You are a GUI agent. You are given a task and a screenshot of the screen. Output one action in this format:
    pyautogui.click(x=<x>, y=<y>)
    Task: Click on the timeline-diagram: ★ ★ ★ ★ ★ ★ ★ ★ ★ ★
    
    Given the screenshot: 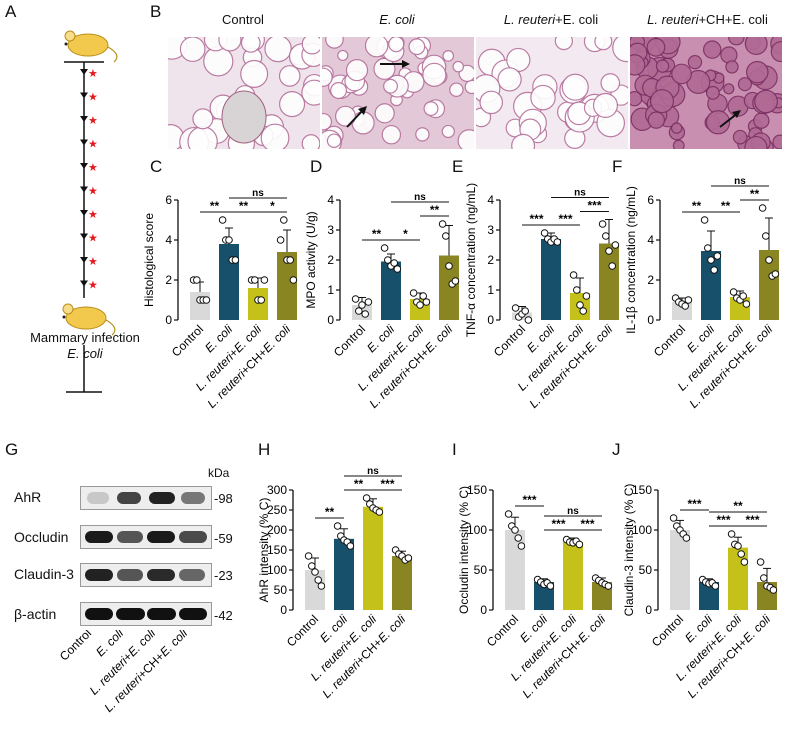 What is the action you would take?
    pyautogui.click(x=90, y=211)
    